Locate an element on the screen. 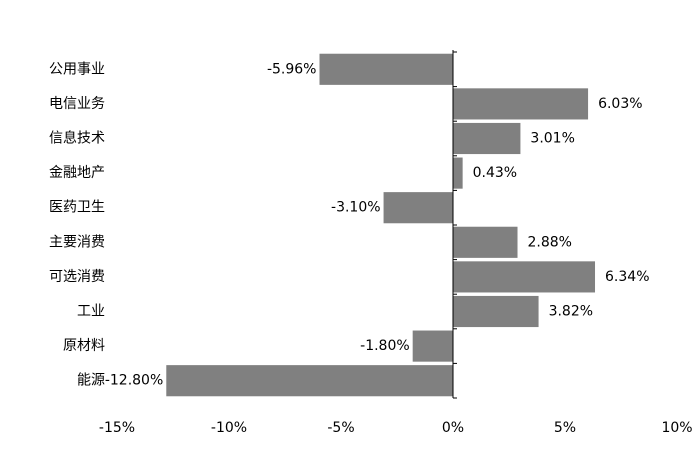 Image resolution: width=700 pixels, height=450 pixels. value-label: -12.80% is located at coordinates (134, 381).